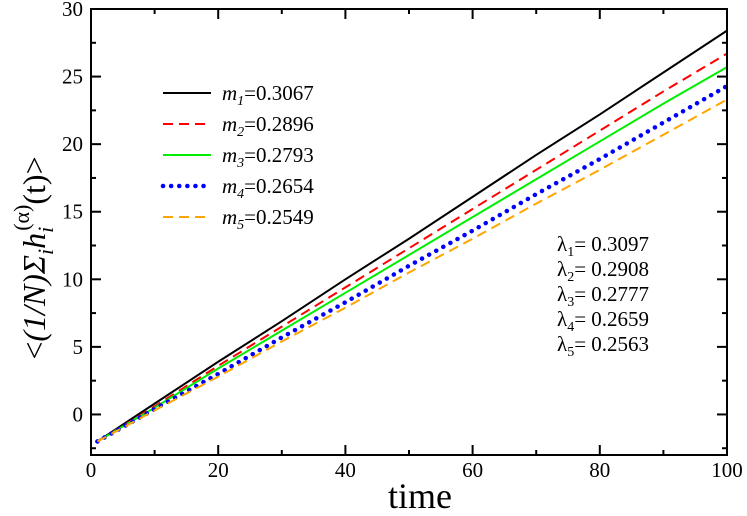 The height and width of the screenshot is (516, 747). Describe the element at coordinates (268, 126) in the screenshot. I see `legend-label-2: m2=0.2896` at that location.